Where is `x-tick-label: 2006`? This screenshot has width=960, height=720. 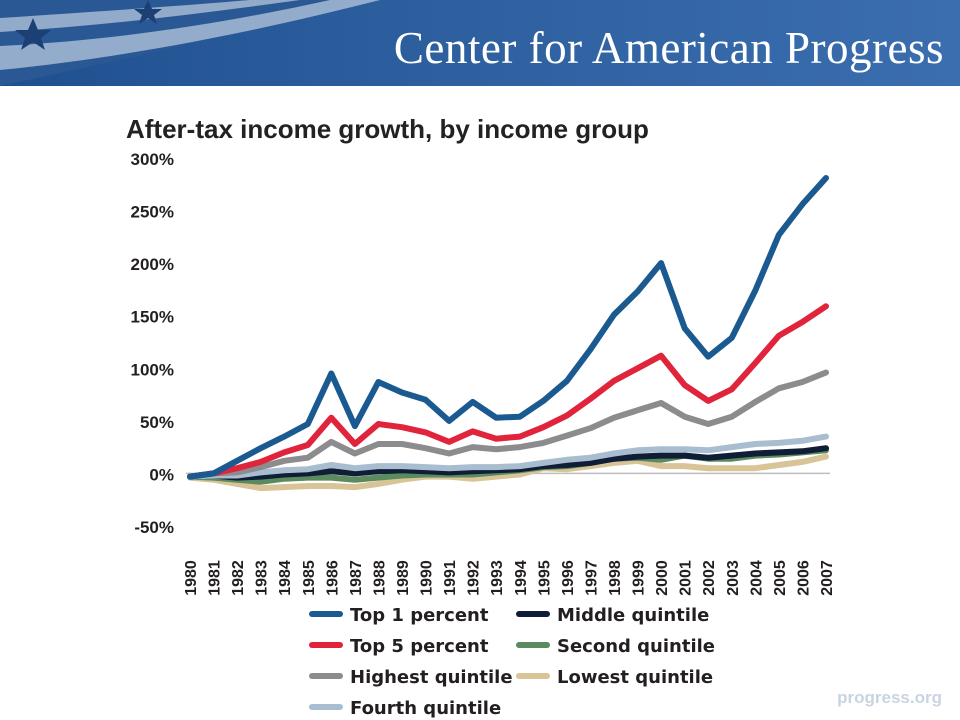
x-tick-label: 2006 is located at coordinates (803, 578).